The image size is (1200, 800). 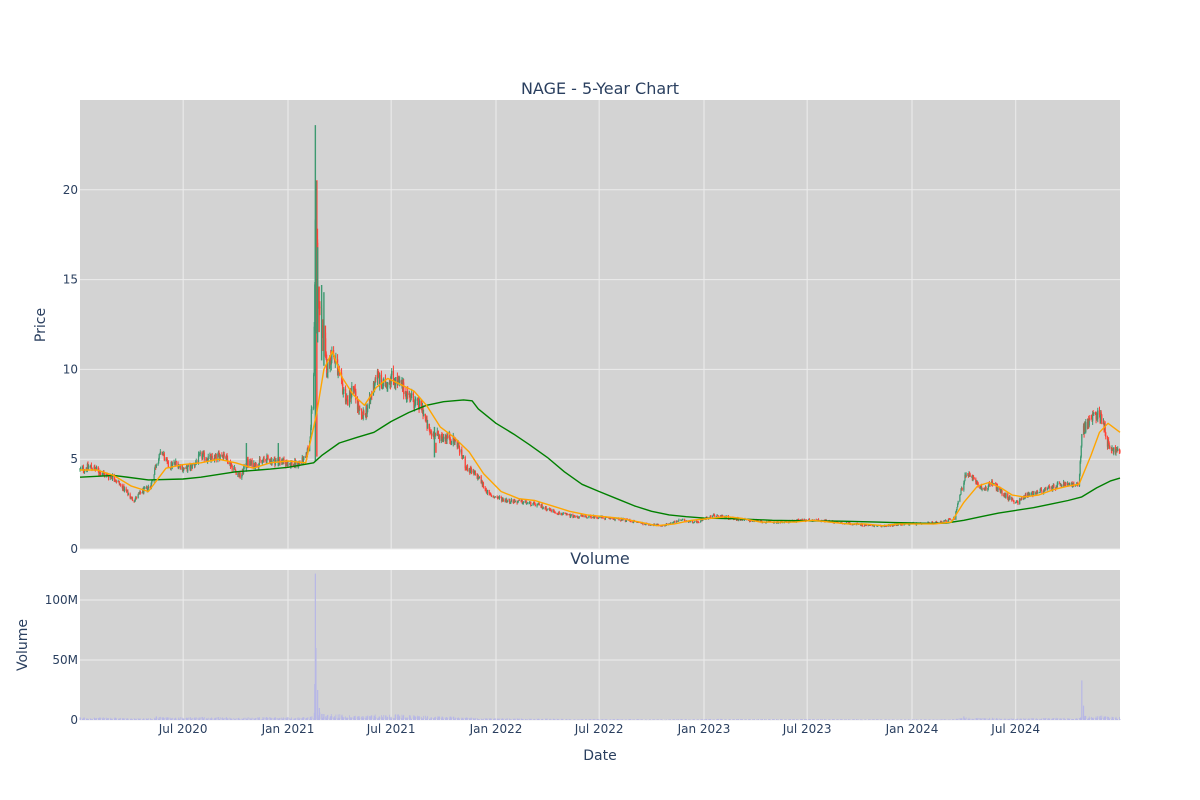 What do you see at coordinates (1015, 729) in the screenshot?
I see `x-tick-label: Jul 2024` at bounding box center [1015, 729].